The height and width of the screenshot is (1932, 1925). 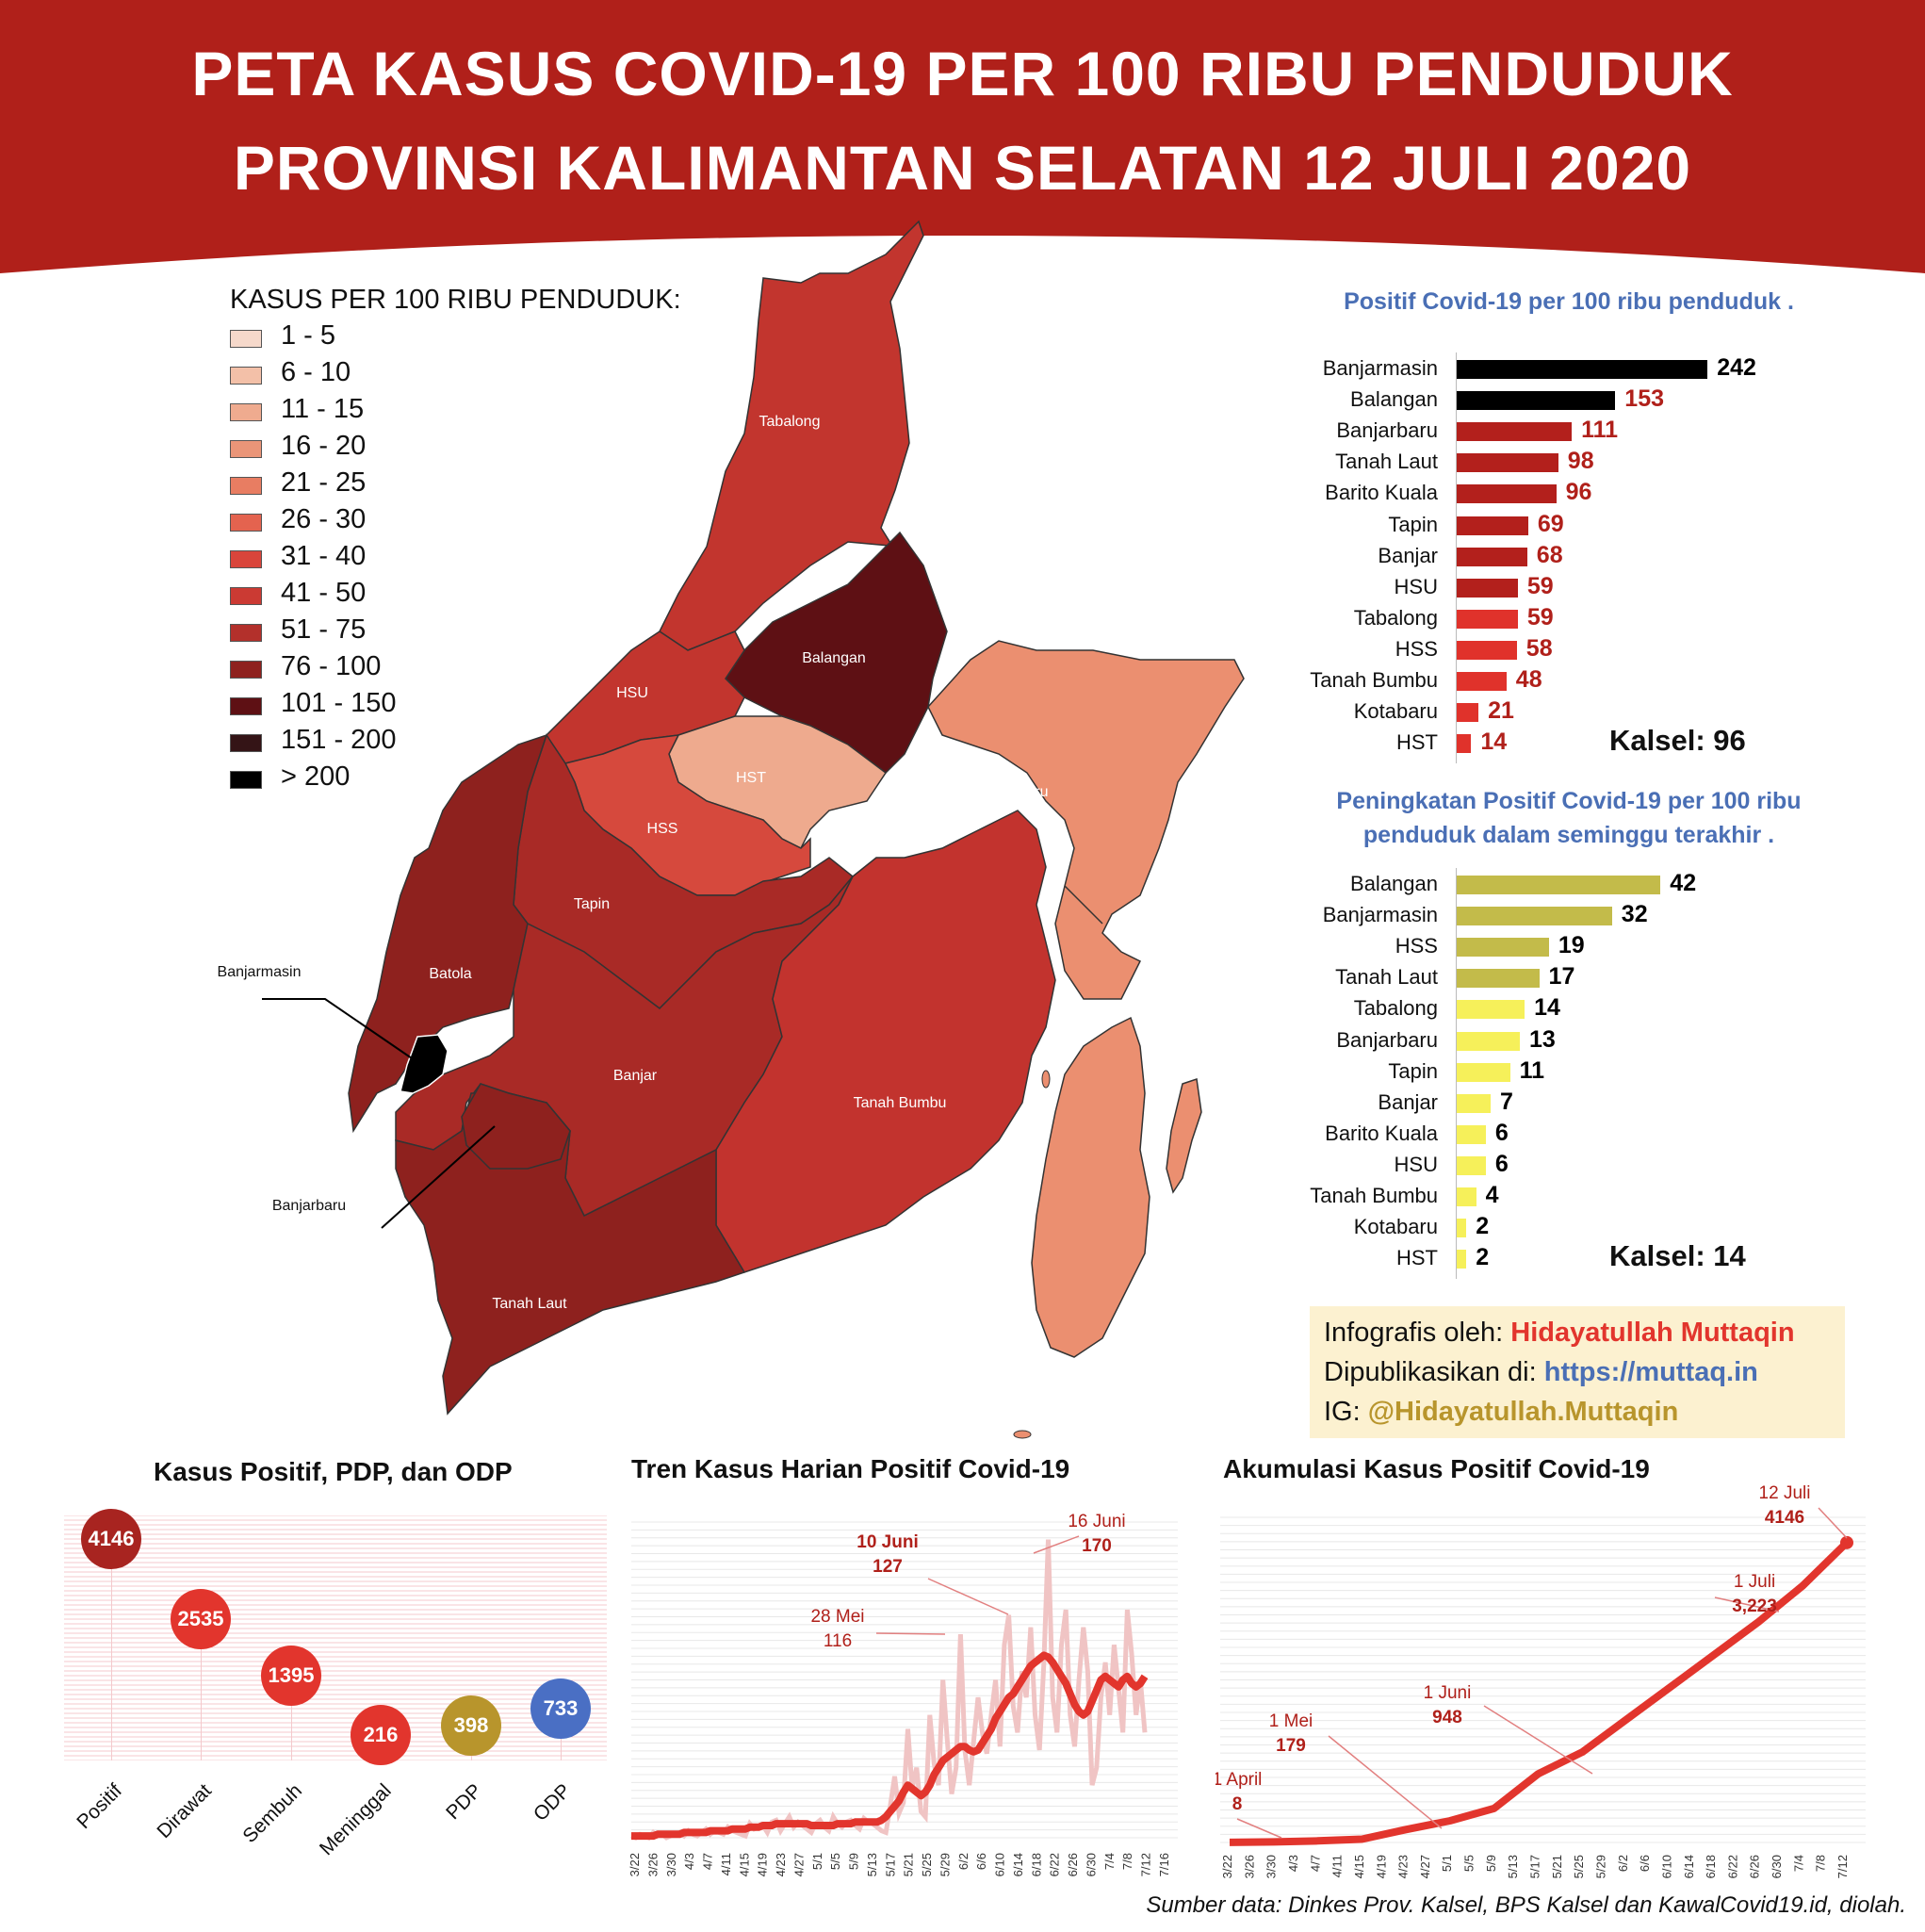 What do you see at coordinates (1237, 1804) in the screenshot?
I see `annotation-value: 8` at bounding box center [1237, 1804].